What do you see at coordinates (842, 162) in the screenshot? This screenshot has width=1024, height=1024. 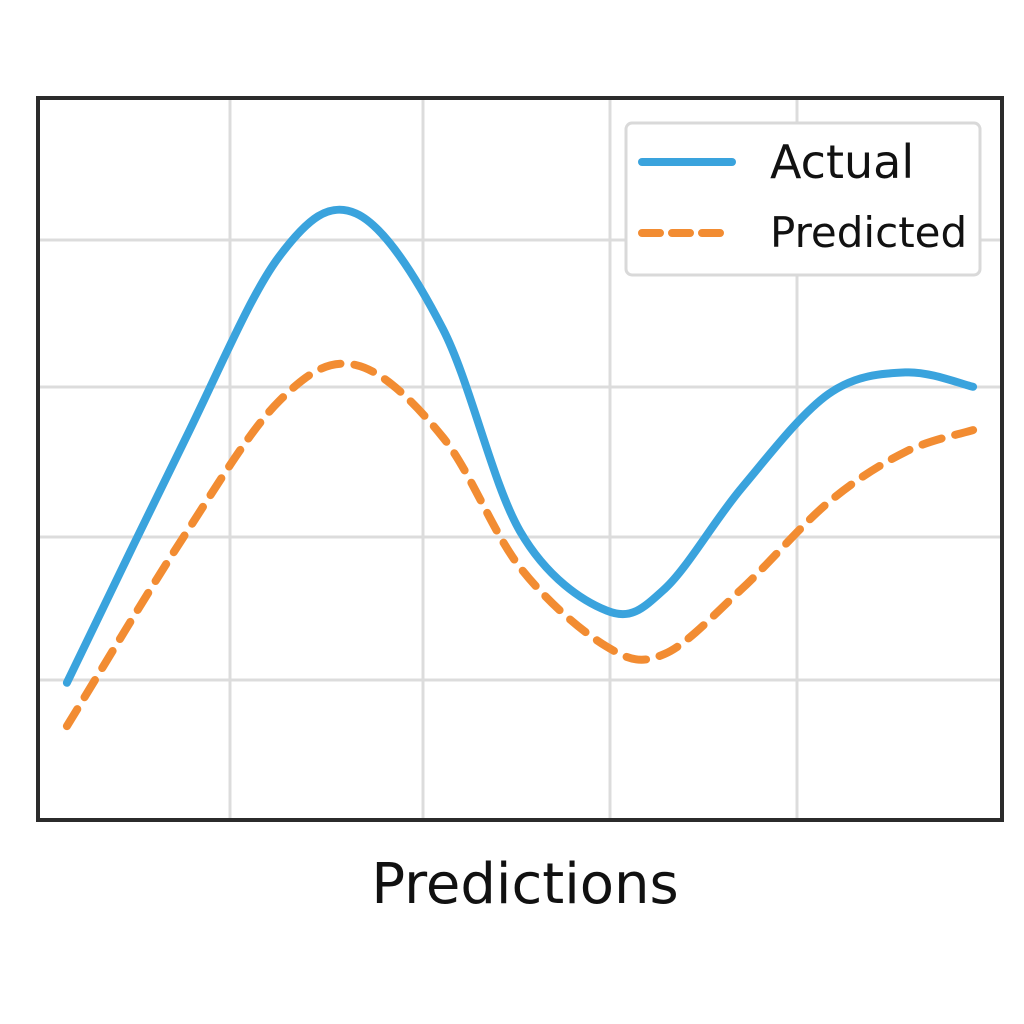 I see `legend-label-actual: Actual` at bounding box center [842, 162].